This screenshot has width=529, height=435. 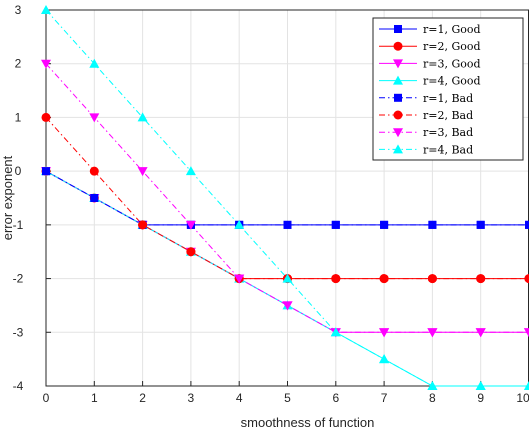 I want to click on y-tick-label: -1, so click(x=18, y=225).